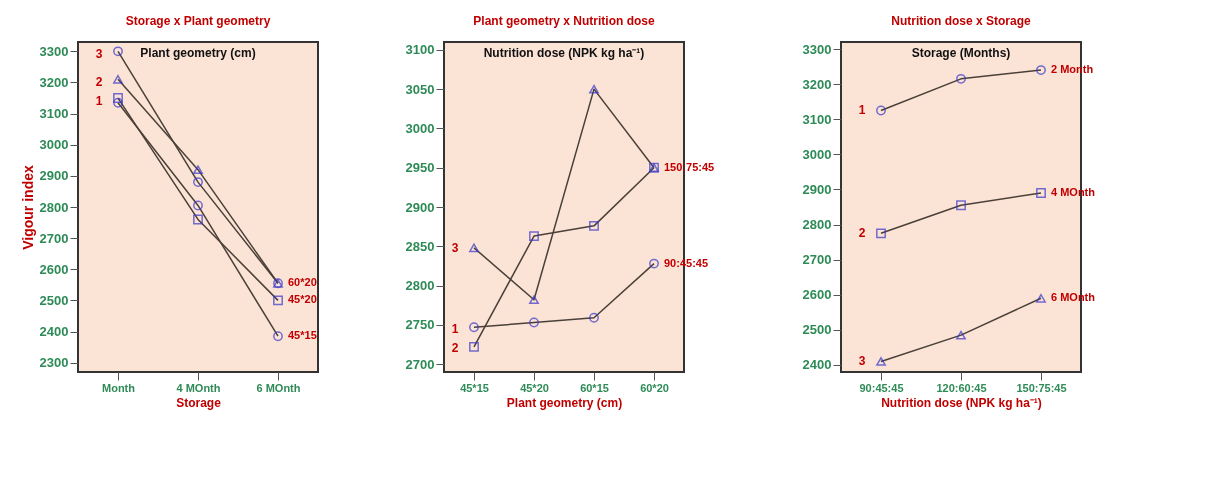 This screenshot has width=1207, height=494. Describe the element at coordinates (119, 387) in the screenshot. I see `x-tick-label: Month` at that location.